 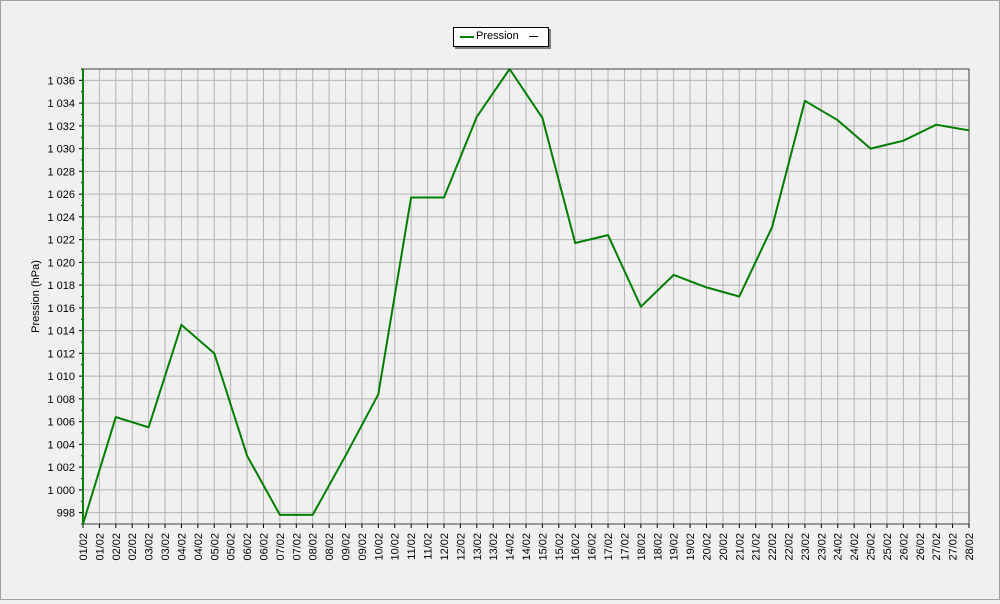 What do you see at coordinates (61, 377) in the screenshot?
I see `y-tick-label: 1 010` at bounding box center [61, 377].